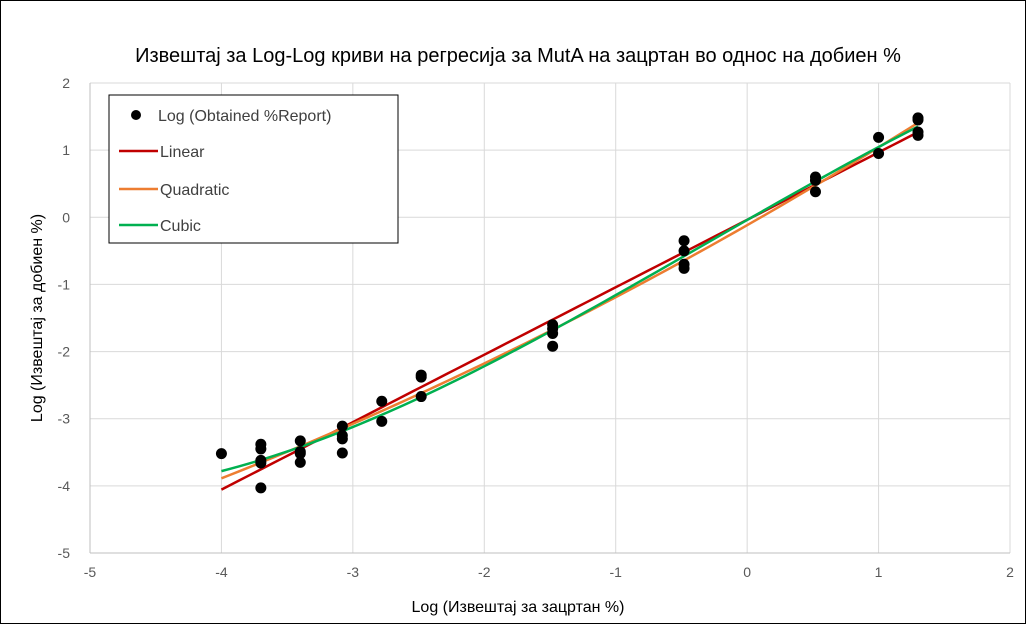  I want to click on x-axis-label: Log (Извештај за зацртан %), so click(518, 607).